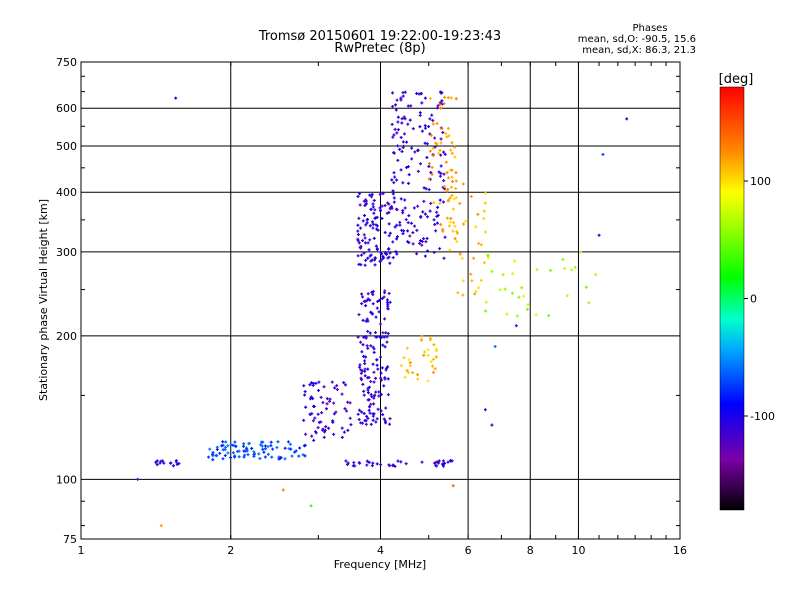 The width and height of the screenshot is (800, 600). Describe the element at coordinates (747, 291) in the screenshot. I see `colorbar: [deg] 100 0 -100` at that location.